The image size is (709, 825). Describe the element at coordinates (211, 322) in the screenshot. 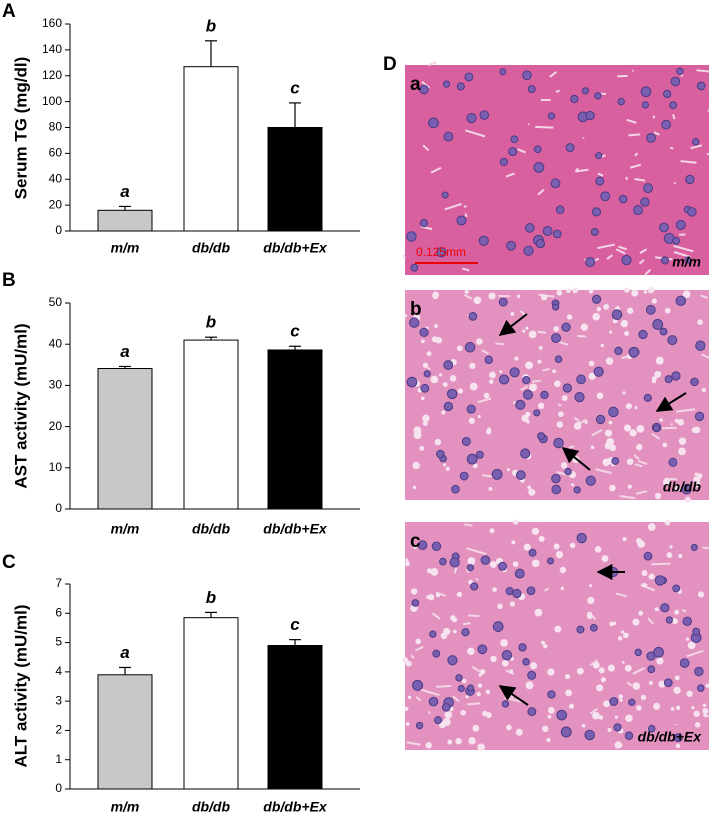

I see `significance-label: b` at that location.